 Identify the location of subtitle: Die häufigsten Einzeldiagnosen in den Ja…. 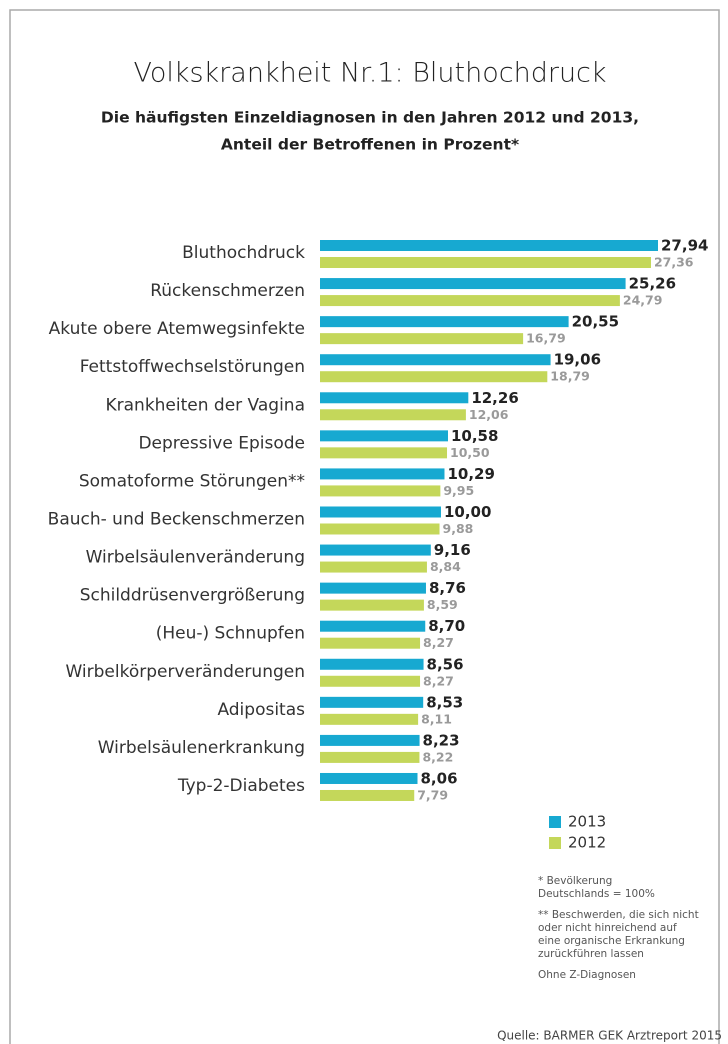
(370, 118).